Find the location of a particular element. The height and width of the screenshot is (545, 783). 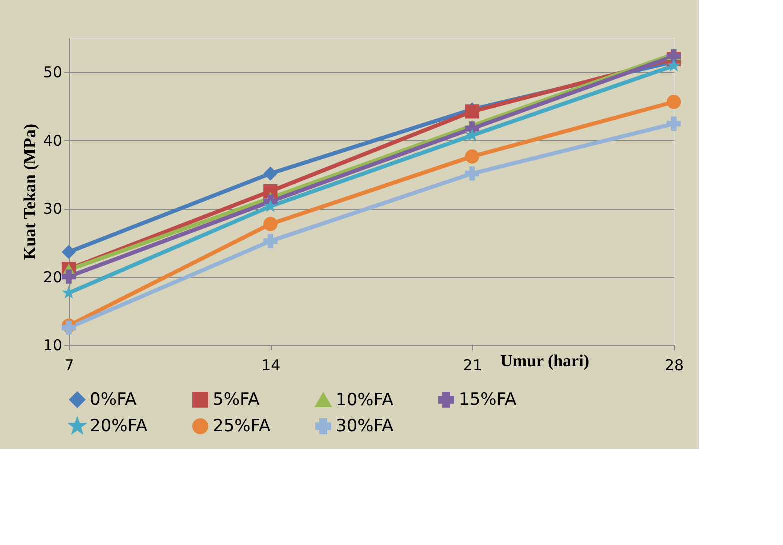

legend-label: 20%FA is located at coordinates (119, 426).